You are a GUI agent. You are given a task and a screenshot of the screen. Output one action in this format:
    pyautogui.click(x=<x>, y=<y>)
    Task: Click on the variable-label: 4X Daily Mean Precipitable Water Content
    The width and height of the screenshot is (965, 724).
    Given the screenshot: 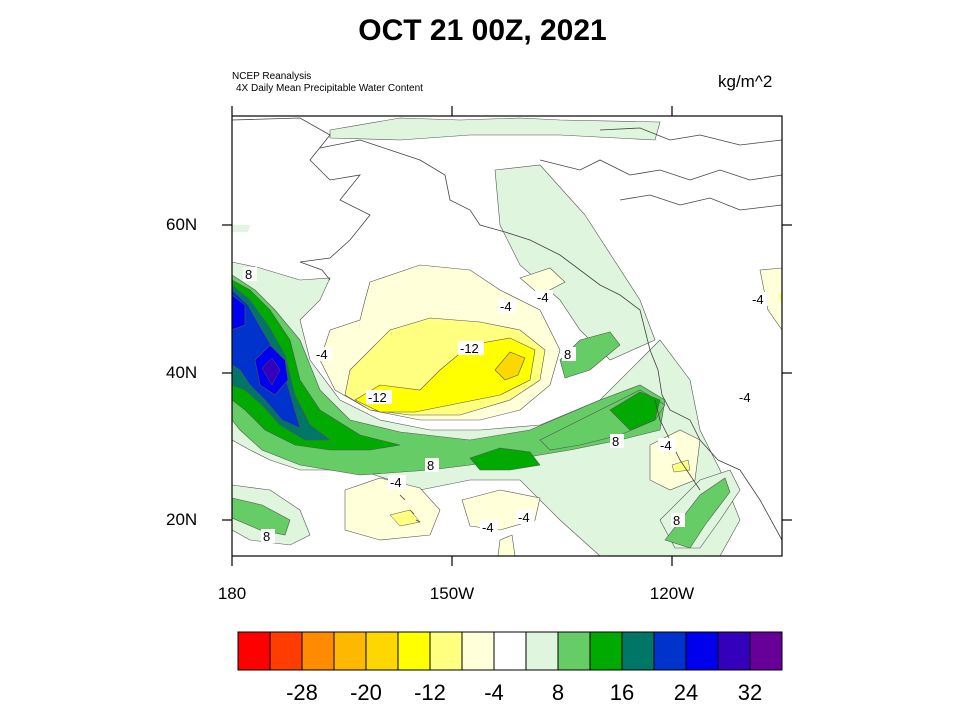 What is the action you would take?
    pyautogui.click(x=329, y=88)
    